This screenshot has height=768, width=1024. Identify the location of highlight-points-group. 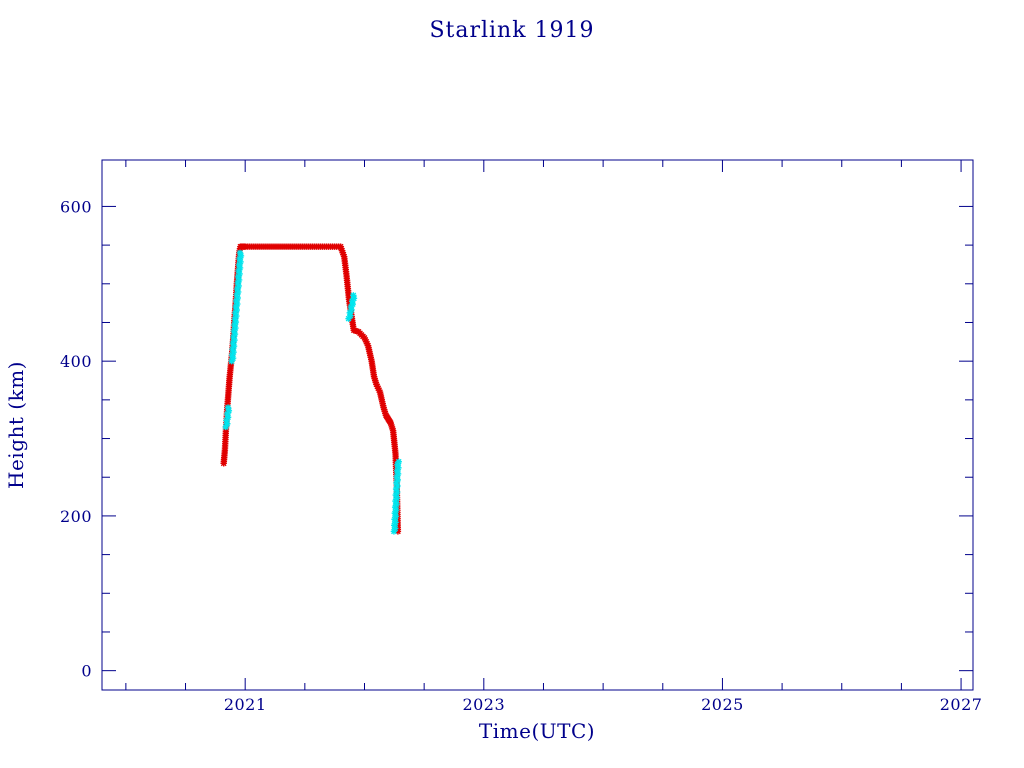
(312, 392).